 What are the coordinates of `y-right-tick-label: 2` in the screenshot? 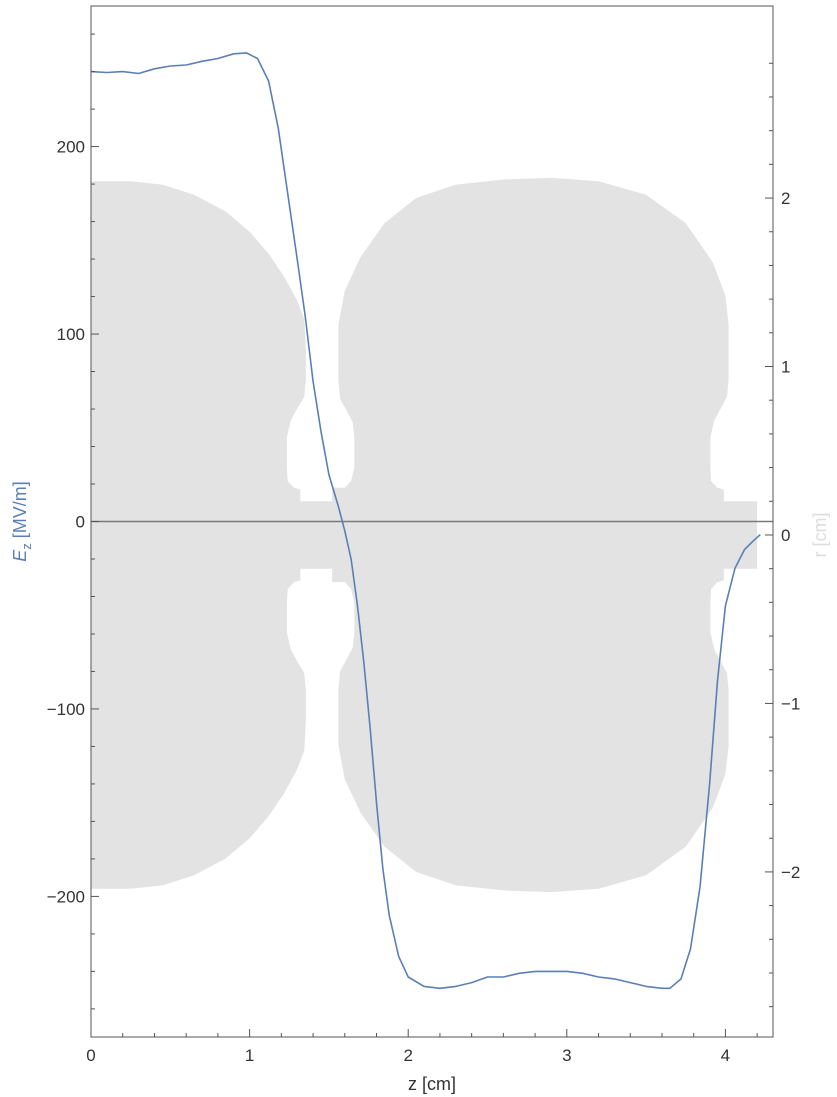 It's located at (785, 198).